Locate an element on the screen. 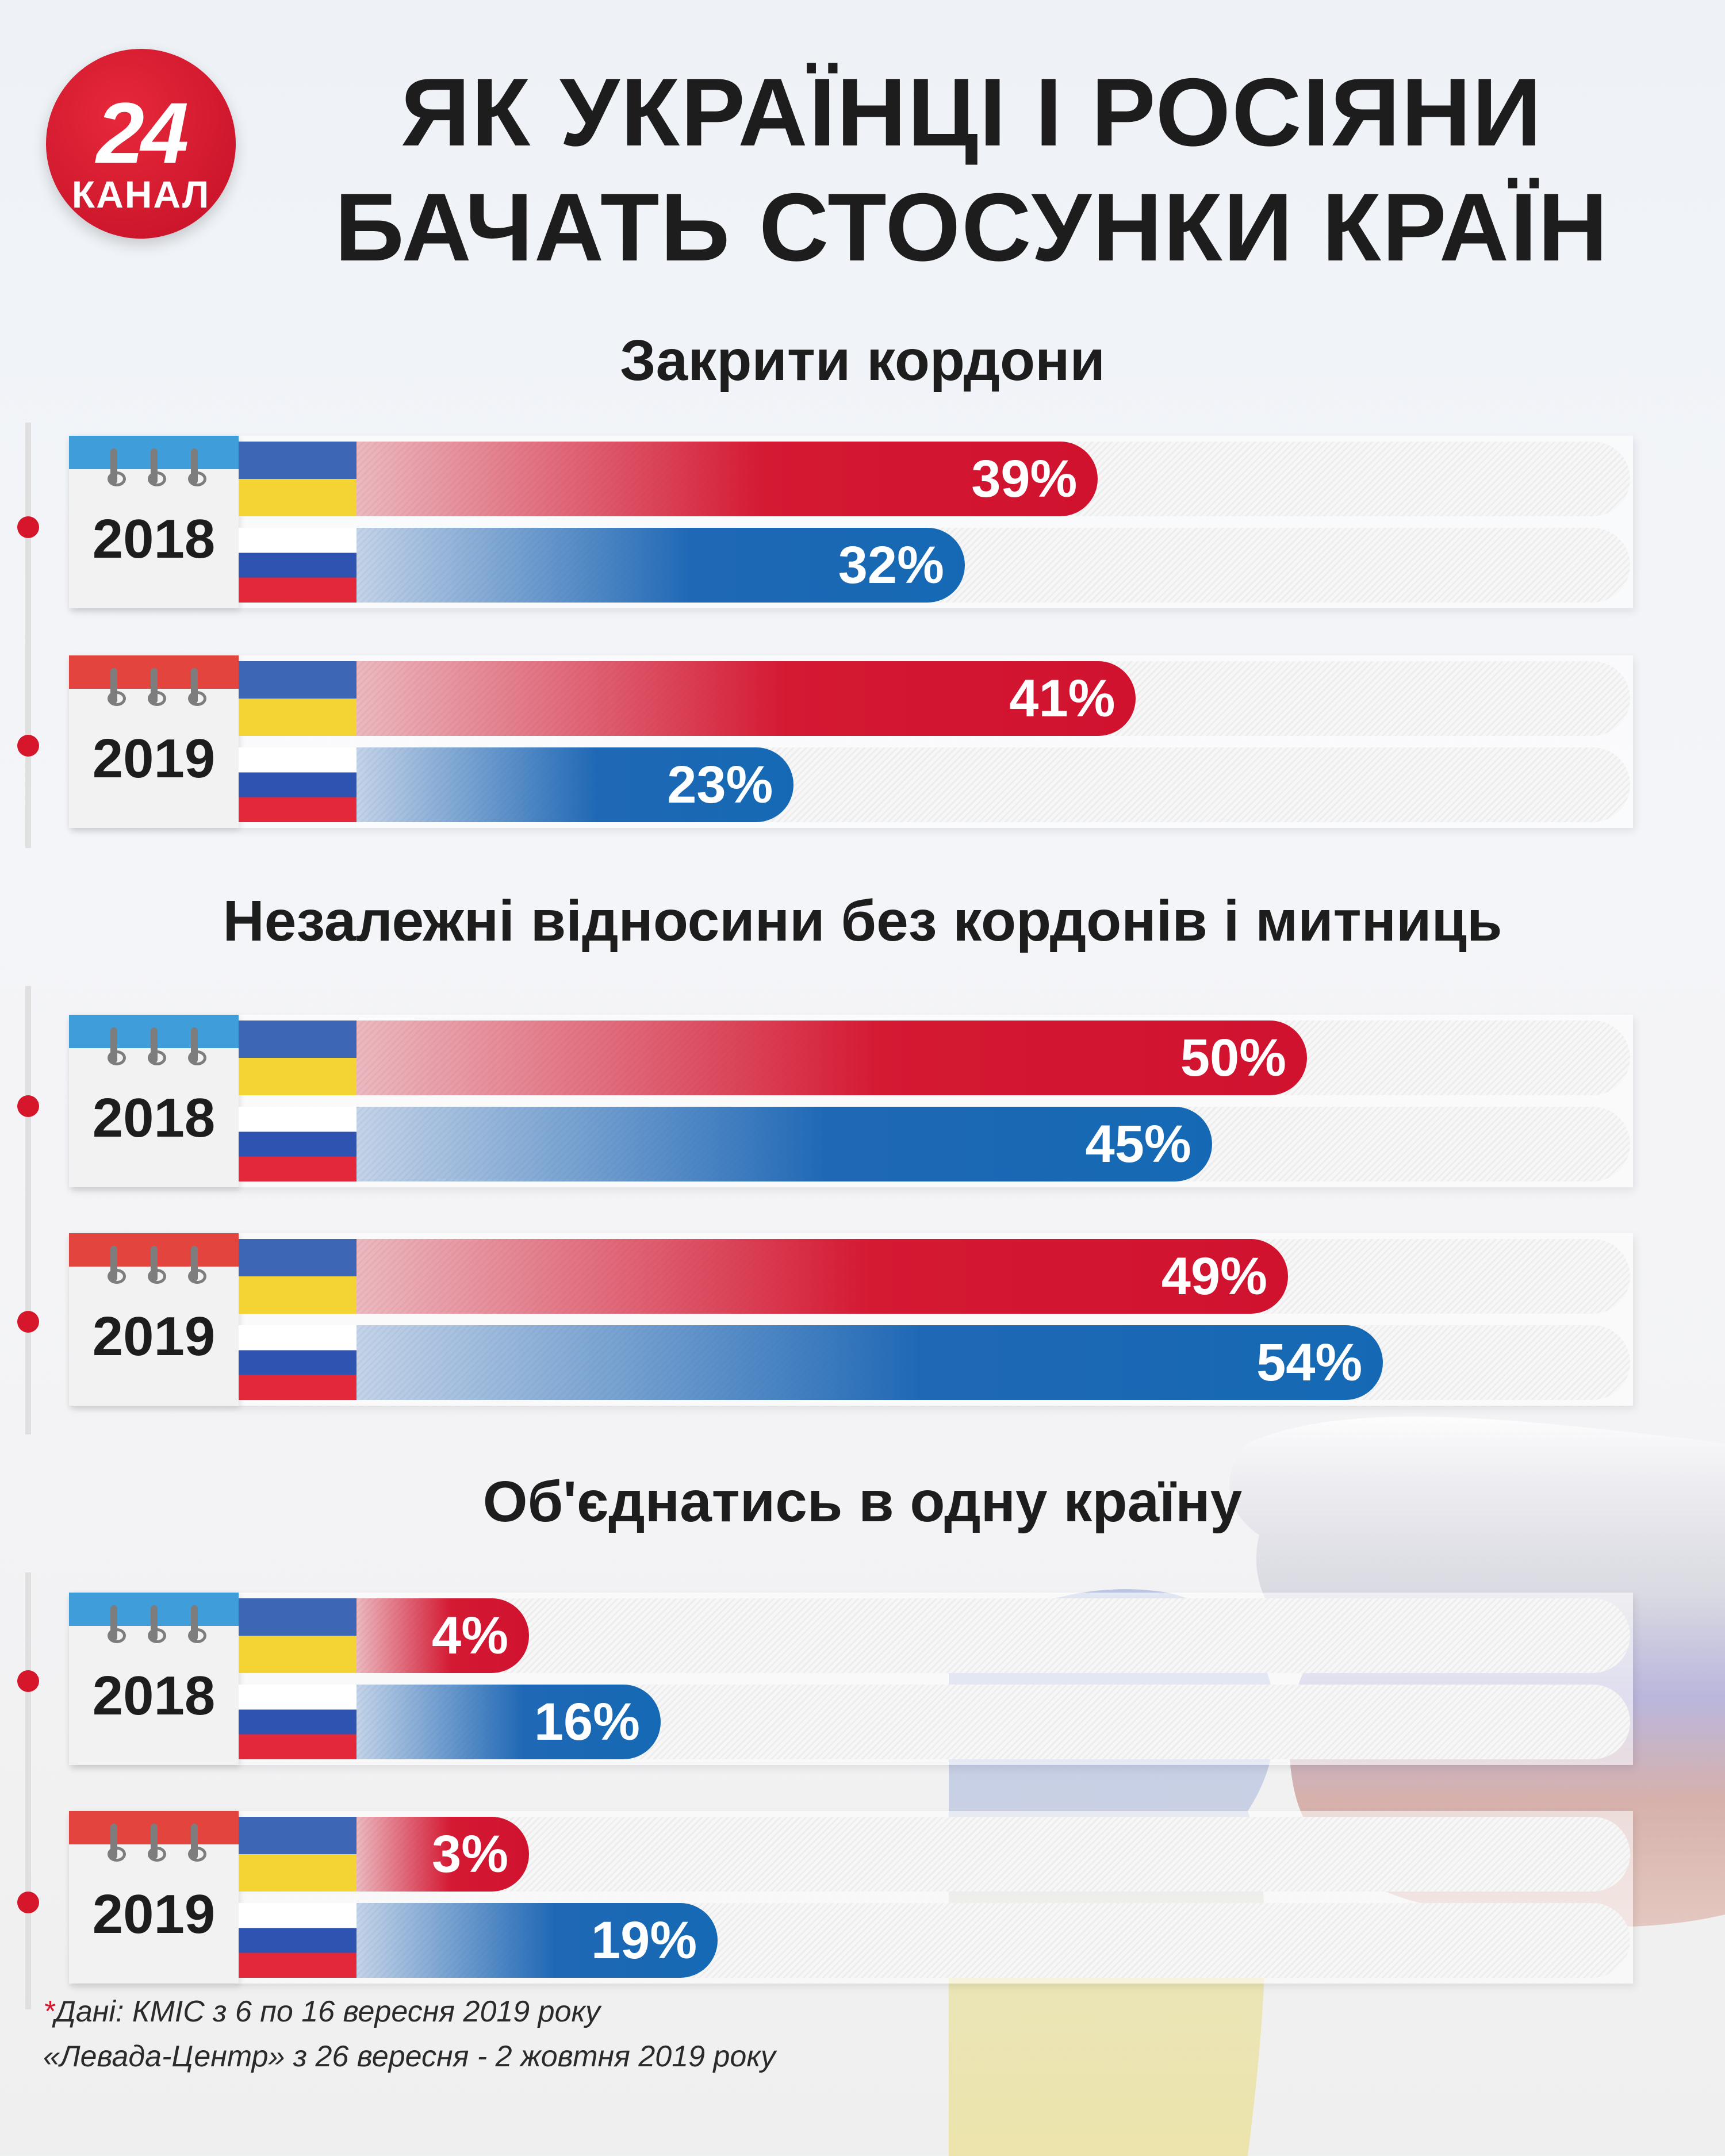 The width and height of the screenshot is (1725, 2156). bar-track: 41% is located at coordinates (993, 698).